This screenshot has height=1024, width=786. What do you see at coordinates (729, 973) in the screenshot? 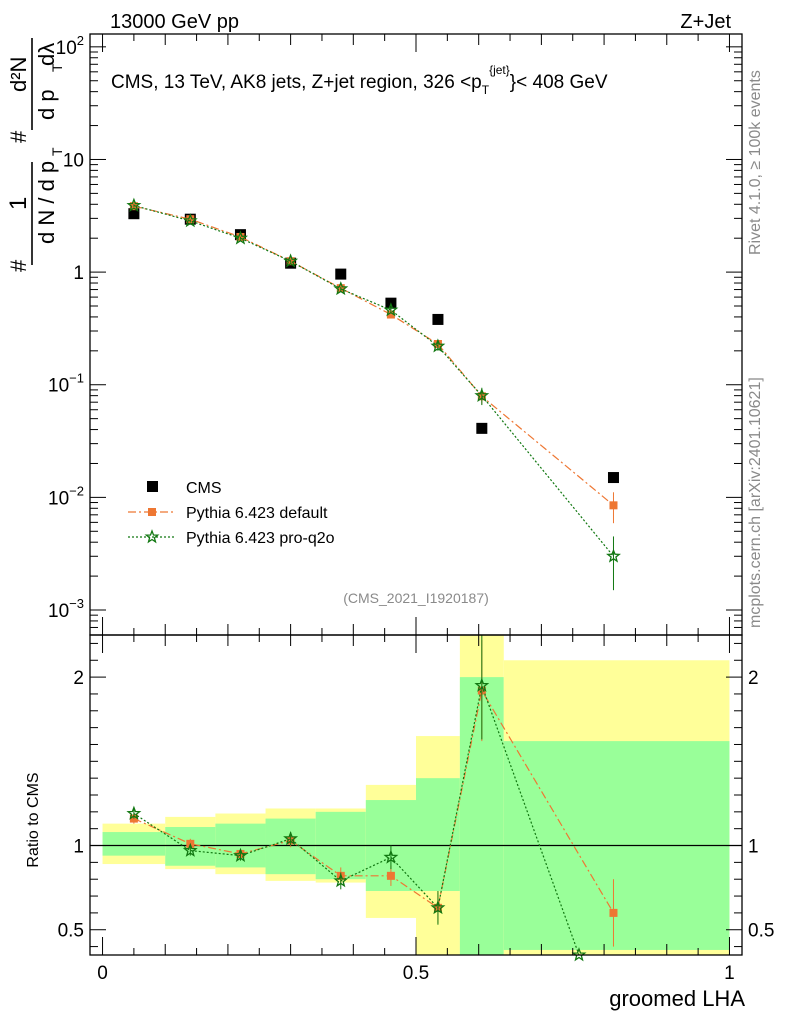
I see `xtick-label-2: 1` at bounding box center [729, 973].